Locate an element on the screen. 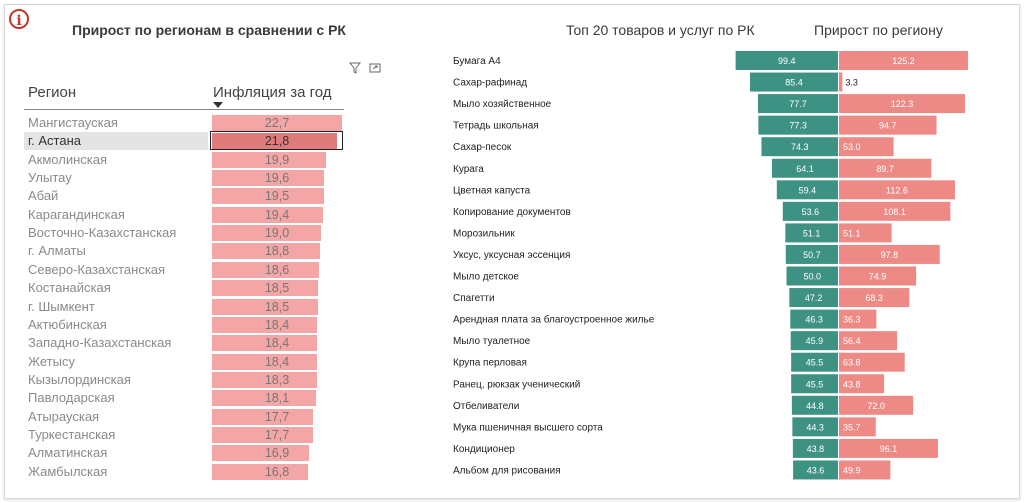 This screenshot has width=1024, height=503. region-row: Восточно-Казахстанская 19,0 is located at coordinates (185, 233).